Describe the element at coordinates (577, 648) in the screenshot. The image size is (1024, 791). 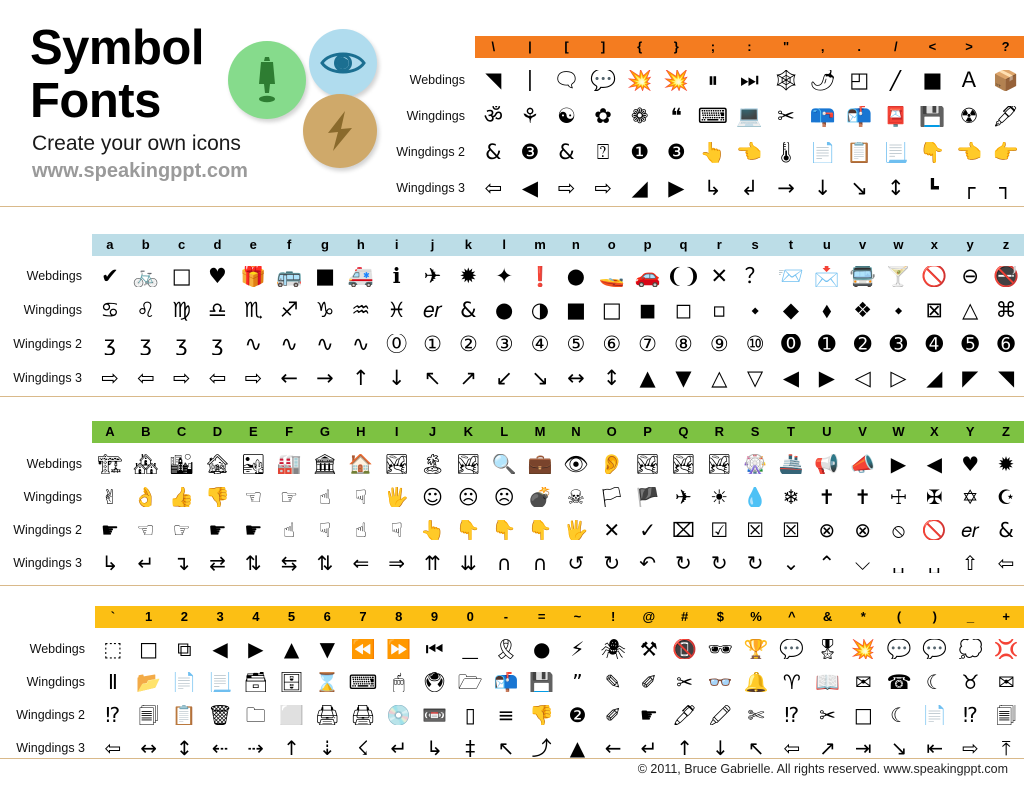
I see `glyph-numbers-0-13: ⚡` at that location.